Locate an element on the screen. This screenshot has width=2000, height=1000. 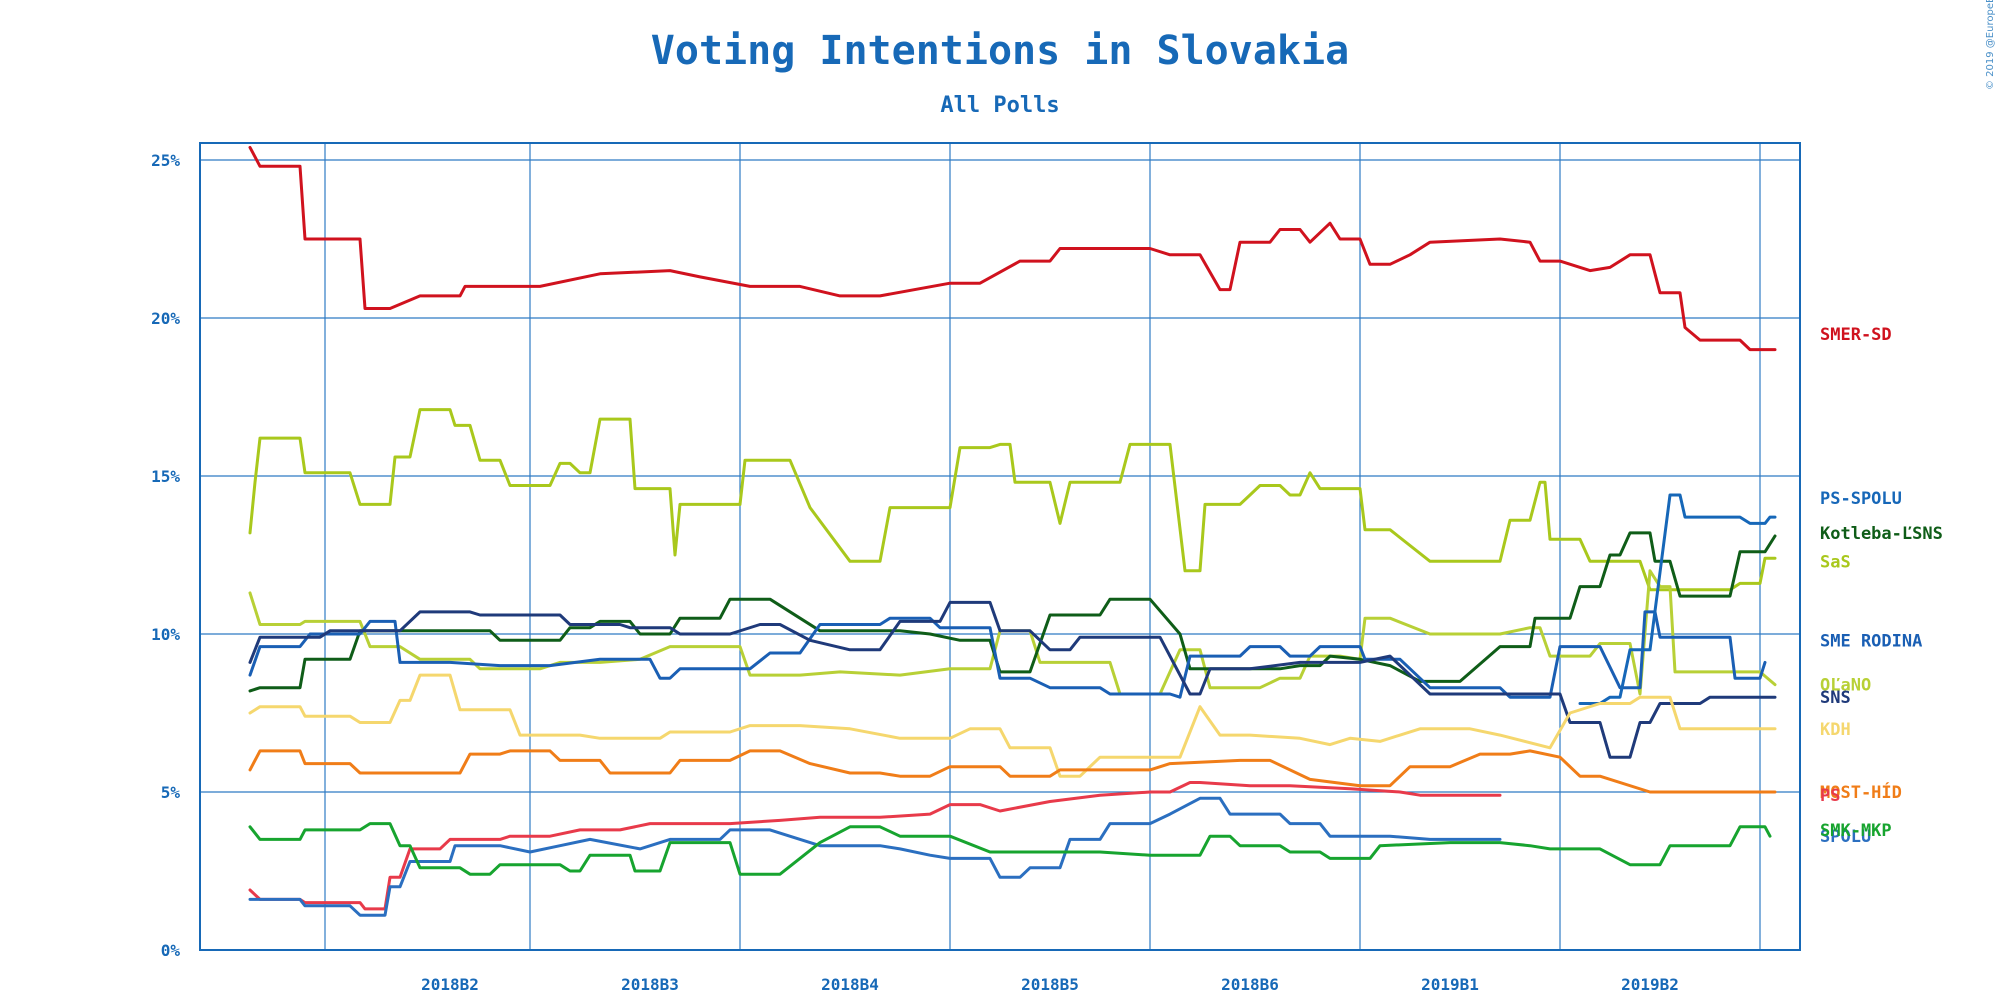
series-line-sns is located at coordinates (1012, 679).